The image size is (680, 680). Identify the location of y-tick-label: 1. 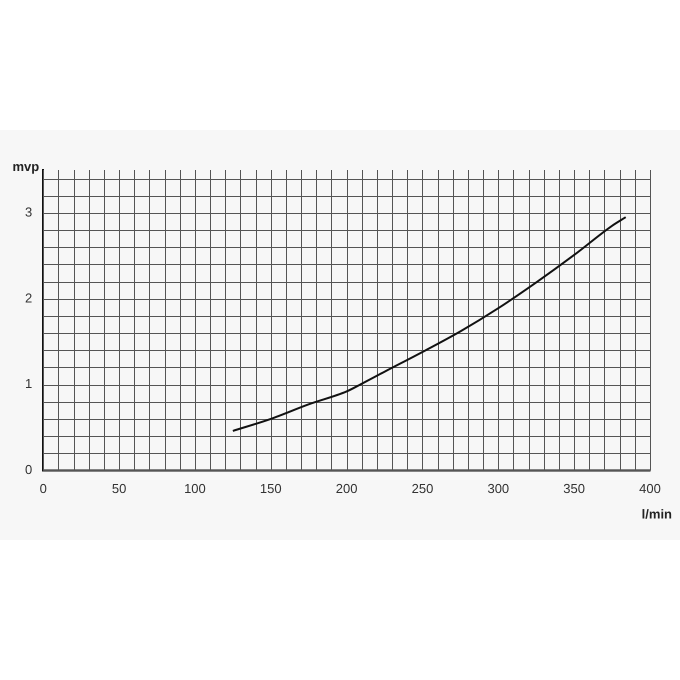
(28, 384).